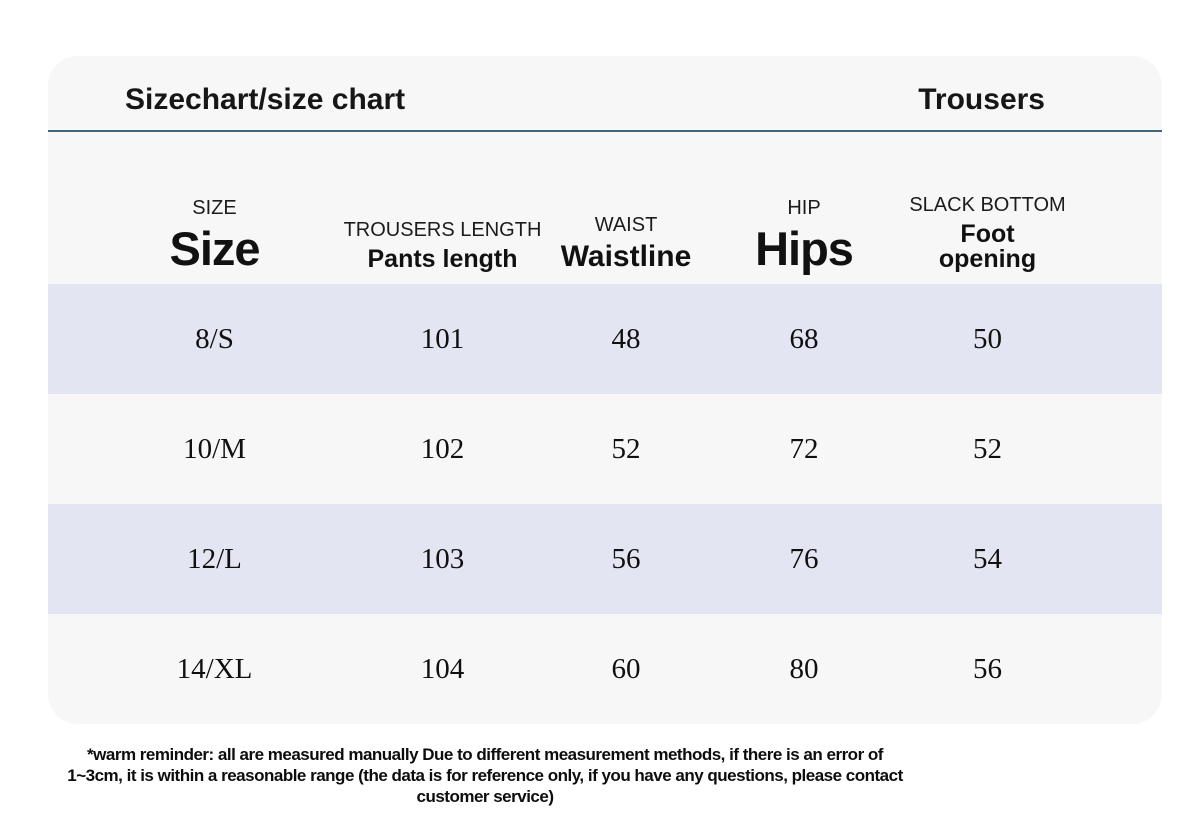 This screenshot has height=836, width=1200. Describe the element at coordinates (605, 559) in the screenshot. I see `table-row-12l: 12/L 103 56 76 54` at that location.